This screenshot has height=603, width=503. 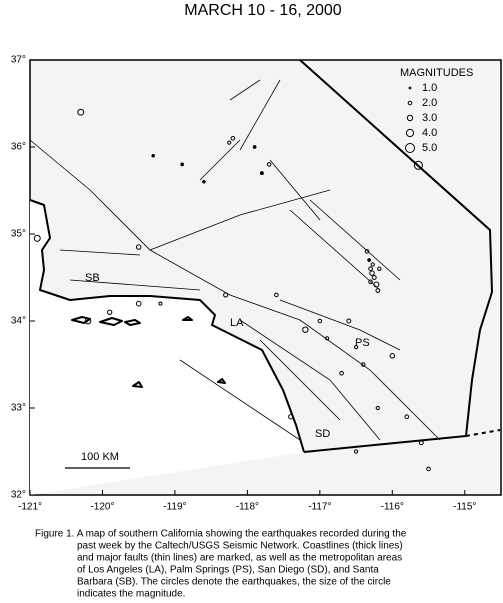 I want to click on border-dashed, so click(x=483, y=433).